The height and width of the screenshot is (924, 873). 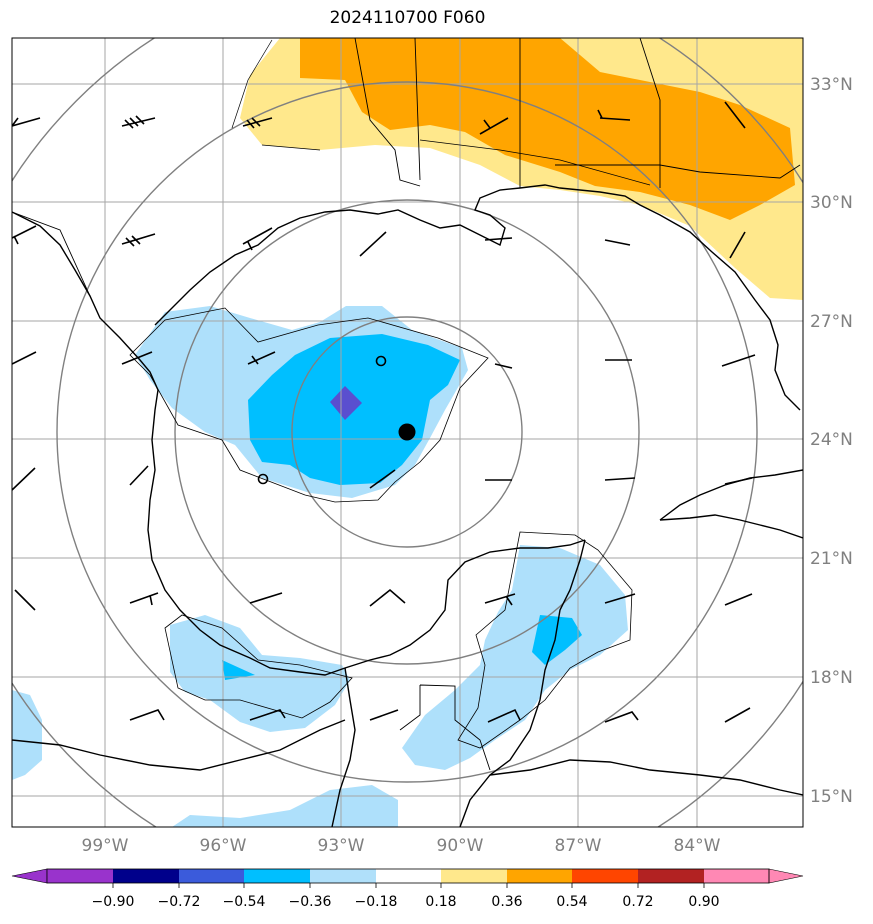 I want to click on negative-anomaly-core-east, so click(x=557, y=640).